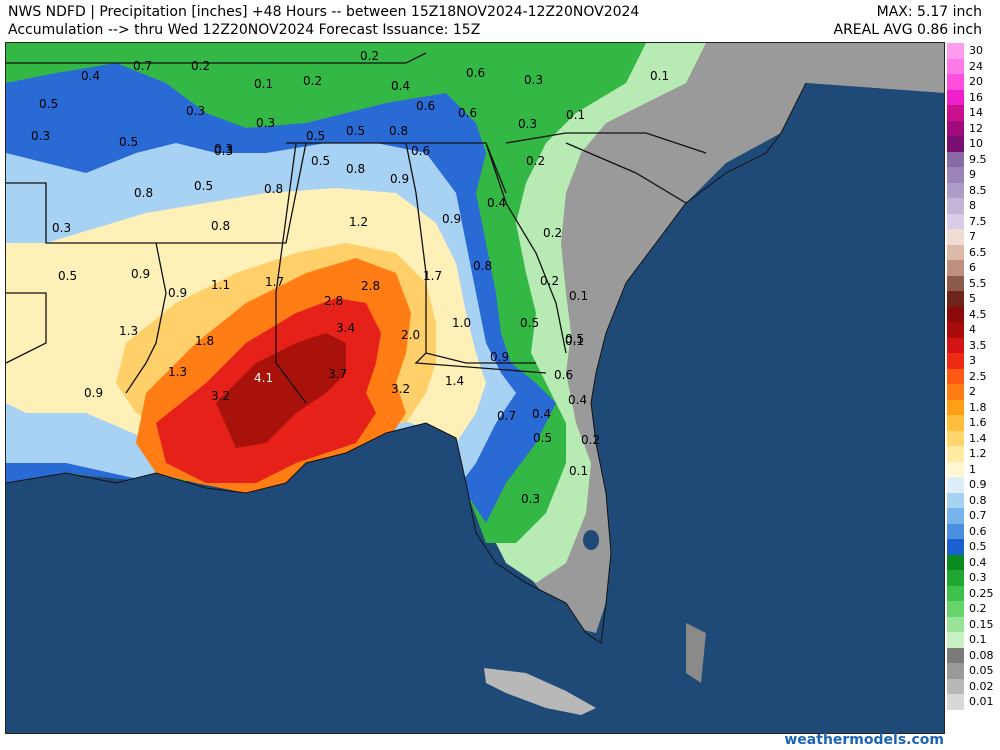 This screenshot has width=1000, height=750. What do you see at coordinates (973, 485) in the screenshot?
I see `legend-row: 0.9` at bounding box center [973, 485].